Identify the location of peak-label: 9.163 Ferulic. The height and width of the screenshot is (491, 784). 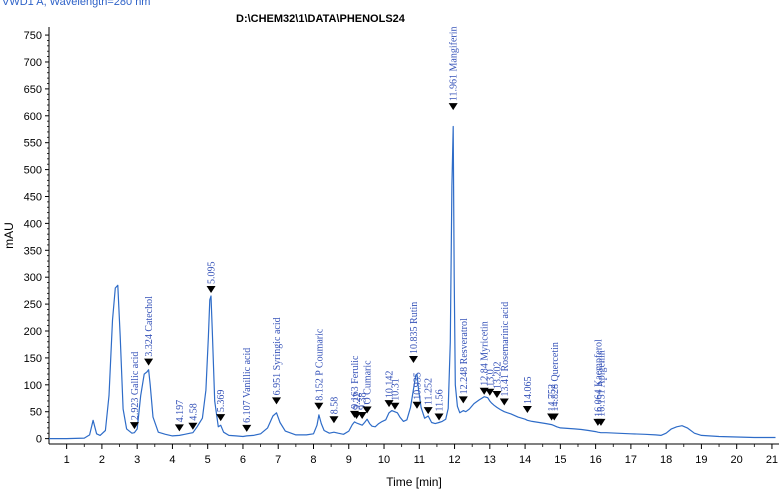
(355, 382).